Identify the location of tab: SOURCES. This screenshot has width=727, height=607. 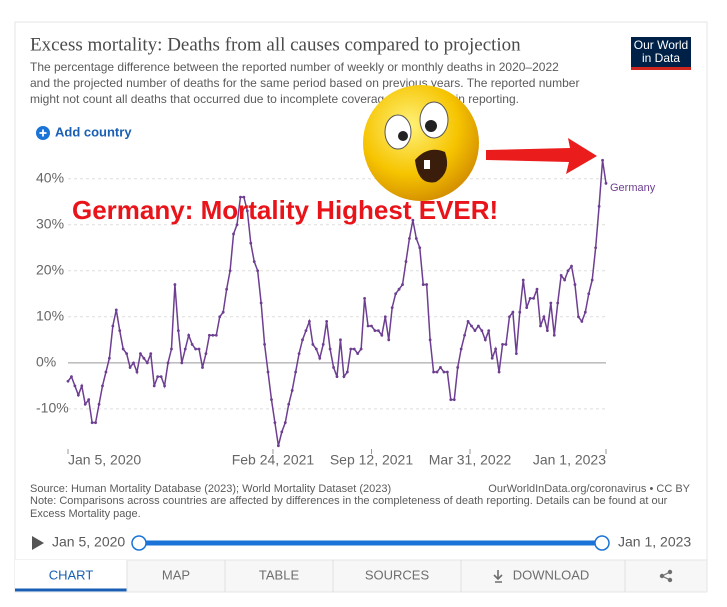
(397, 574).